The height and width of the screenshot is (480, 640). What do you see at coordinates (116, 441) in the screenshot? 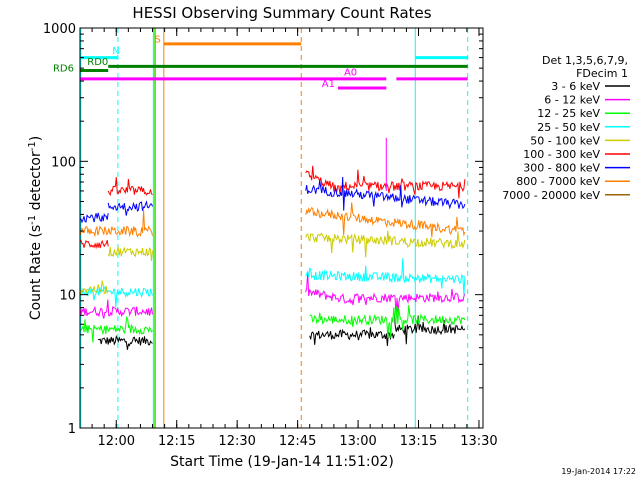
I see `x-tick-label: 12:00` at bounding box center [116, 441].